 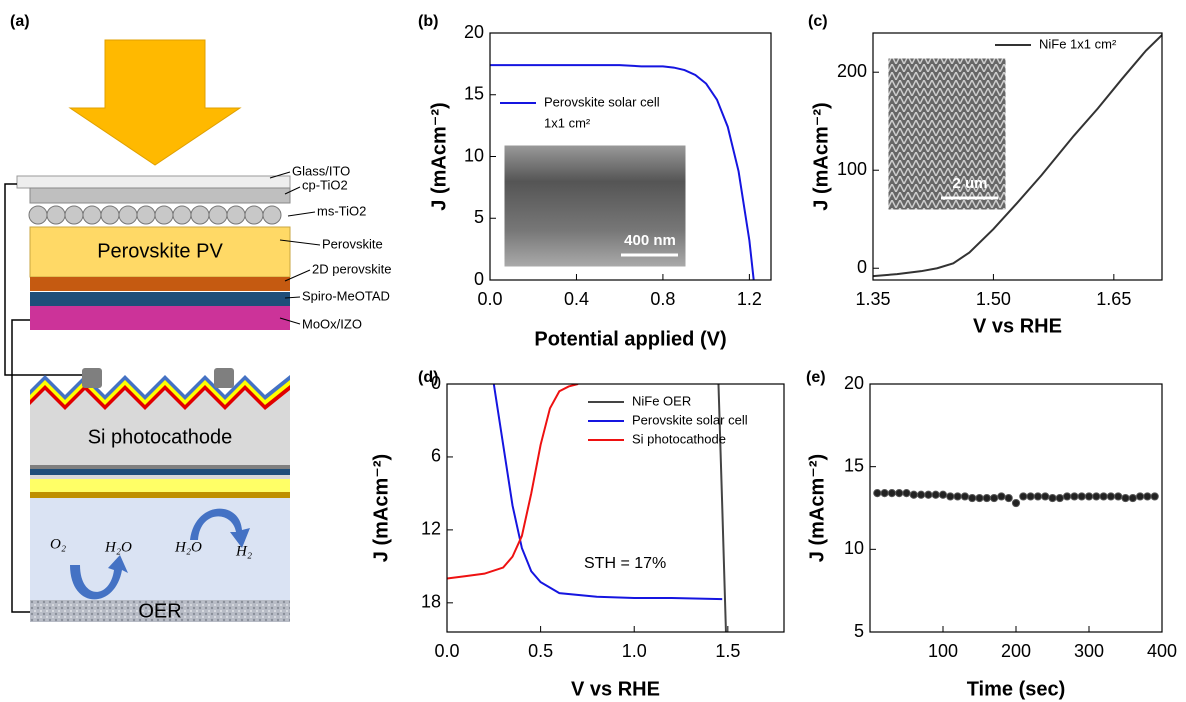 What do you see at coordinates (852, 169) in the screenshot?
I see `y-tick-label: 100` at bounding box center [852, 169].